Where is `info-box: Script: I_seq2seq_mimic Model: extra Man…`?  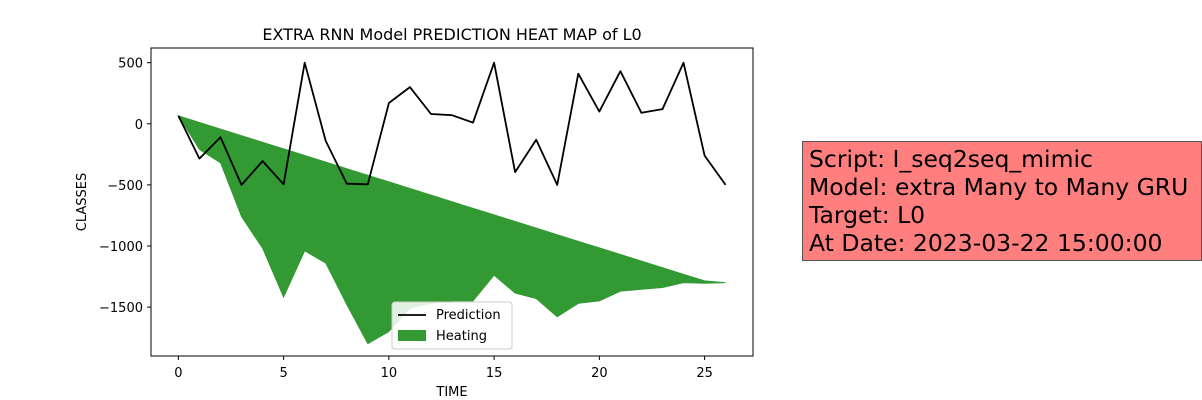
info-box: Script: I_seq2seq_mimic Model: extra Man… is located at coordinates (1002, 201).